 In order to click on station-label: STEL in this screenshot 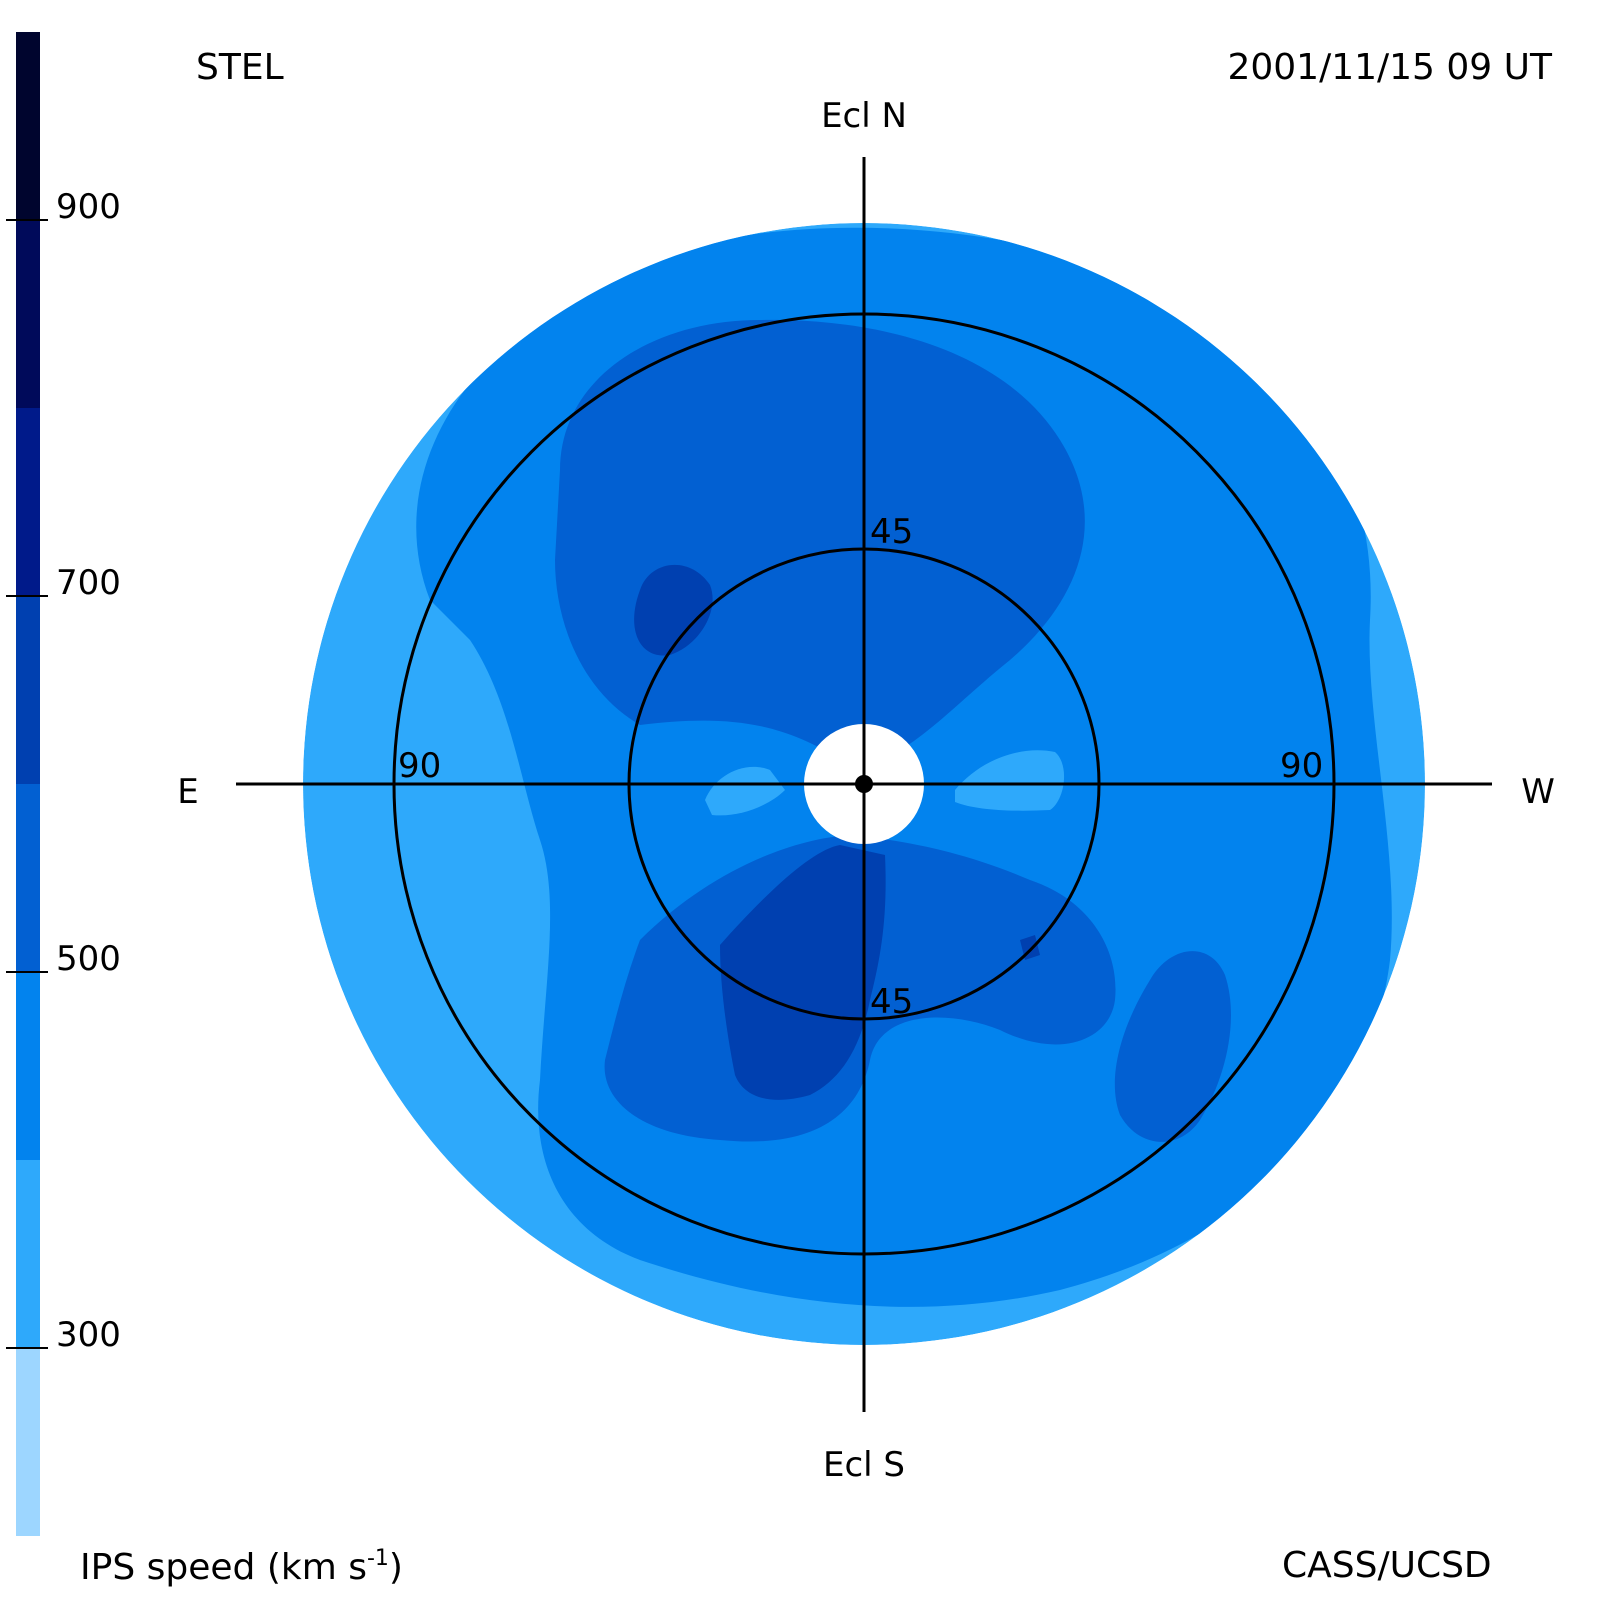, I will do `click(240, 67)`.